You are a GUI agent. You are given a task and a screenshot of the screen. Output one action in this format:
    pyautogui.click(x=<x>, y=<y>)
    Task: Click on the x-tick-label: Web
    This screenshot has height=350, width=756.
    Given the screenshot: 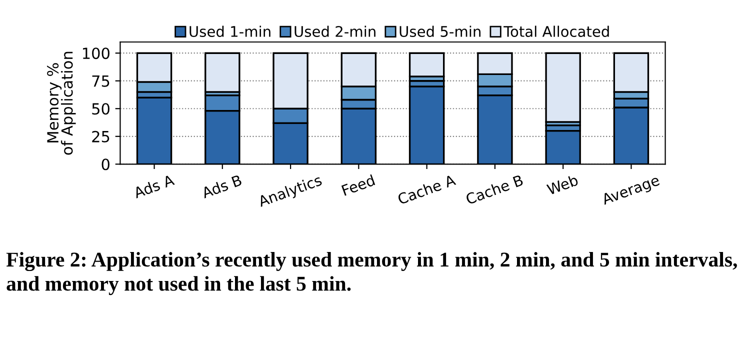 What is the action you would take?
    pyautogui.click(x=562, y=185)
    